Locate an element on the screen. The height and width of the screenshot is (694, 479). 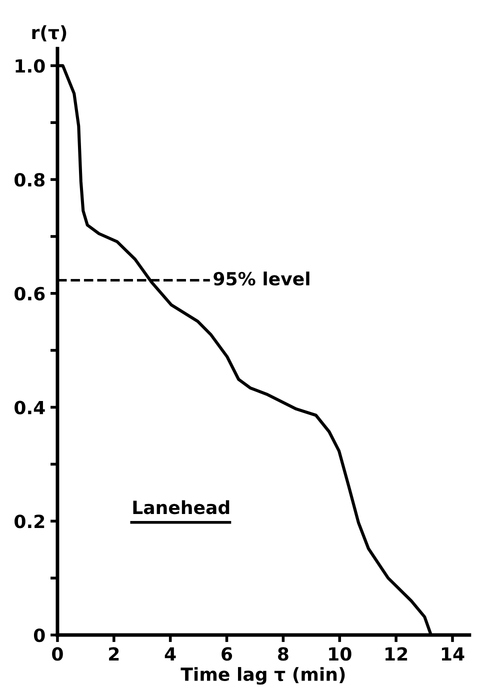
annotation: Lanehead is located at coordinates (181, 507).